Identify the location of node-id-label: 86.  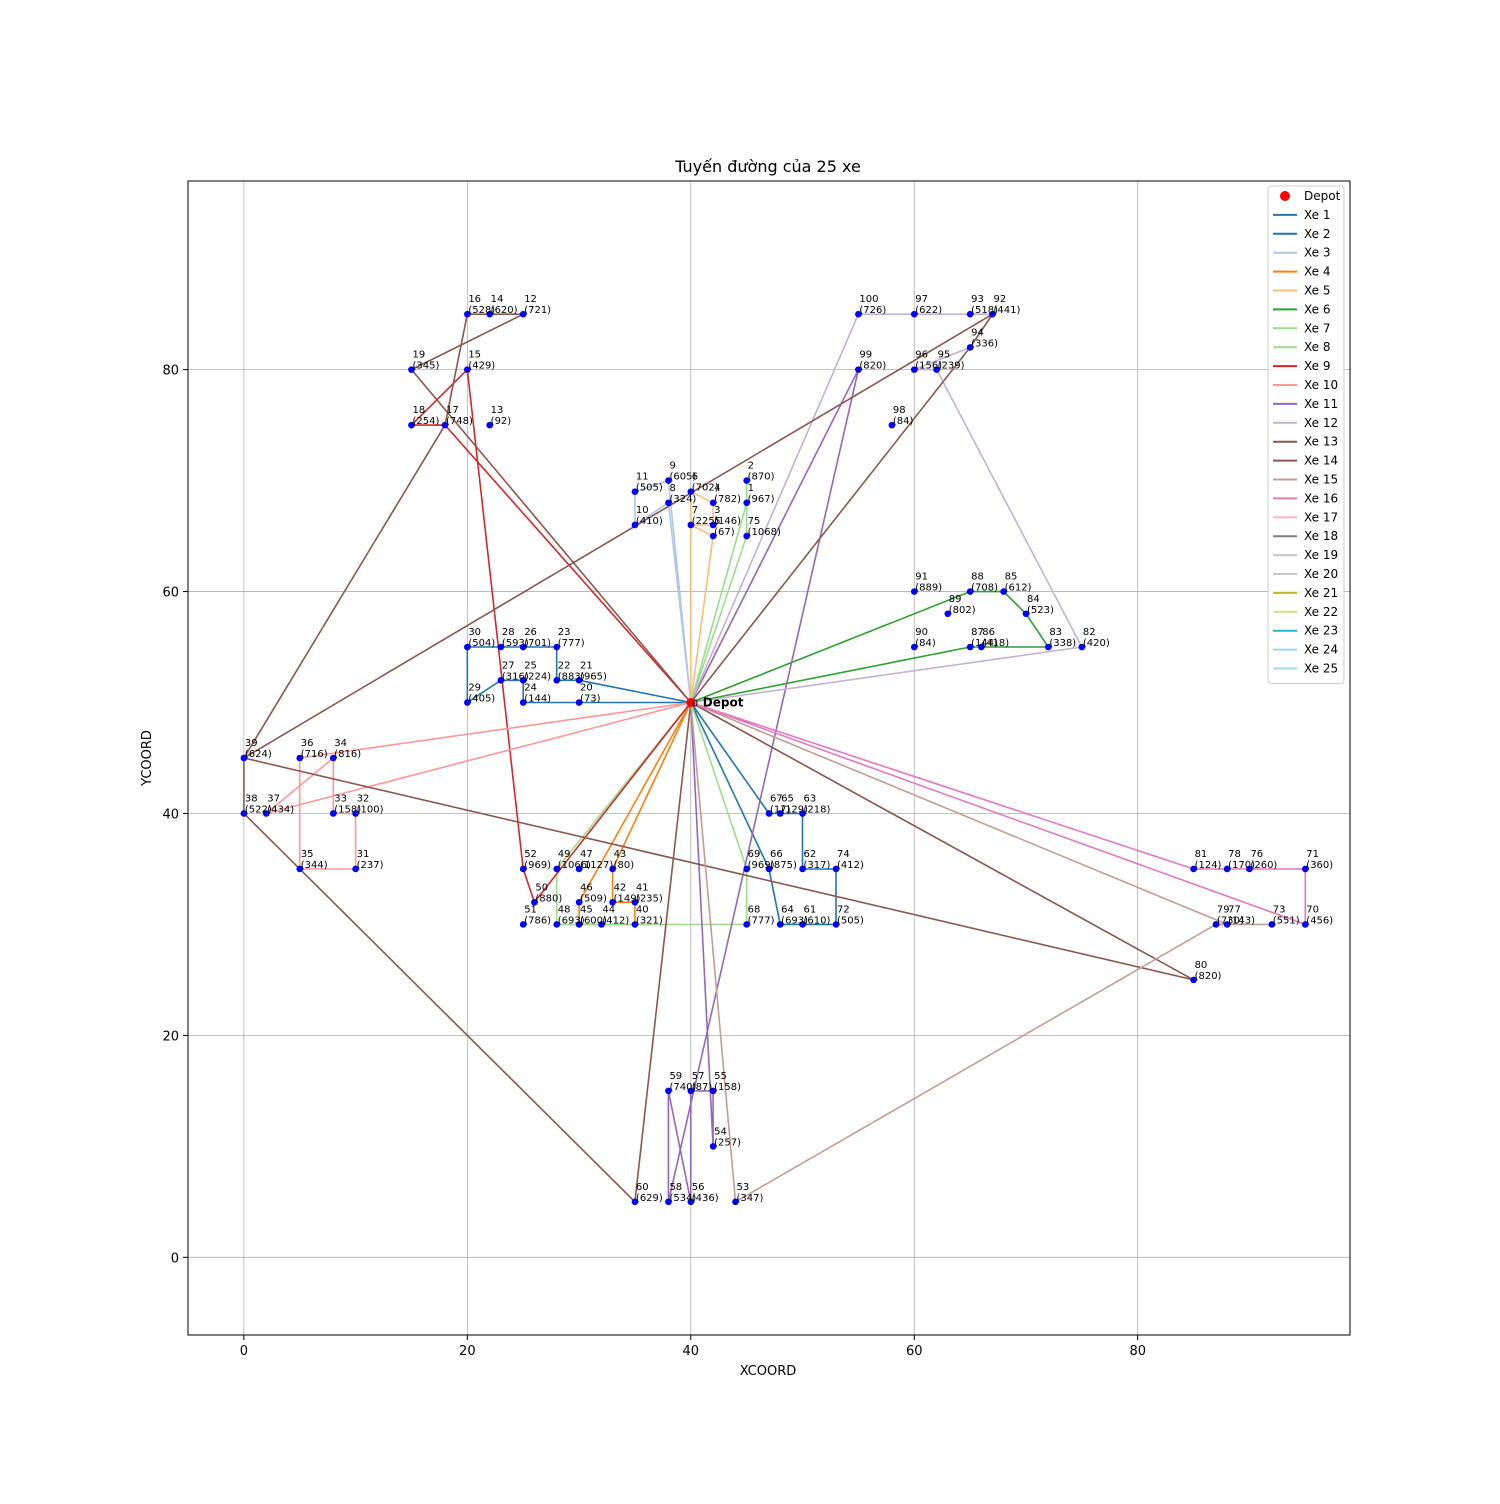
(988, 632).